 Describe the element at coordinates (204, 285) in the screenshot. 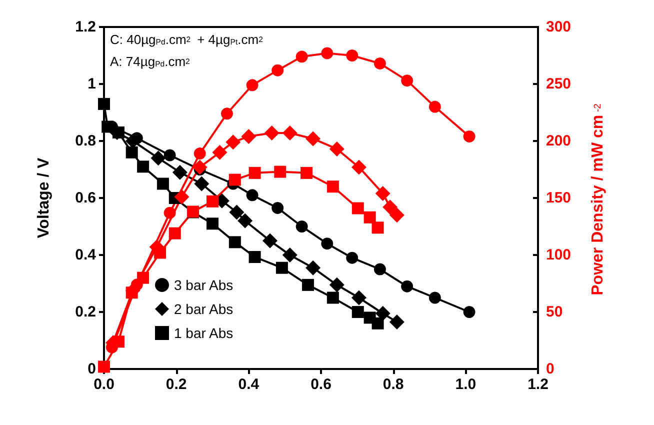

I see `legend-label: 3 bar Abs` at that location.